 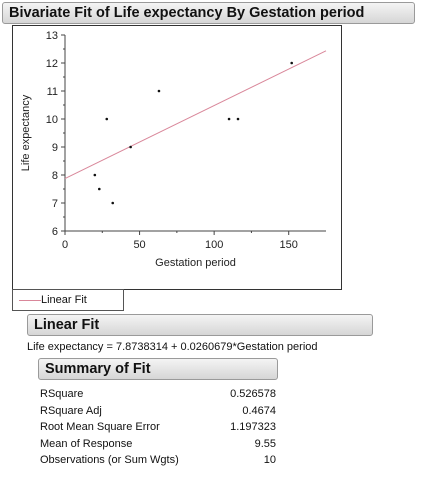 I want to click on y-tick-label: 11, so click(x=52, y=92).